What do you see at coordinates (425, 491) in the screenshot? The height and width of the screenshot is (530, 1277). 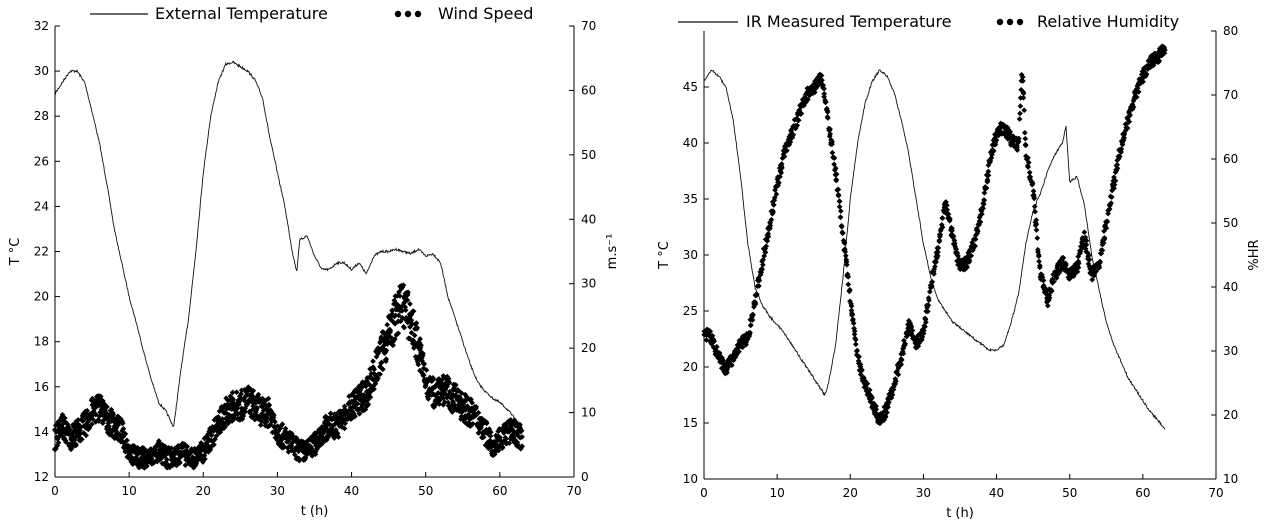 I see `x-tick-label: 50` at bounding box center [425, 491].